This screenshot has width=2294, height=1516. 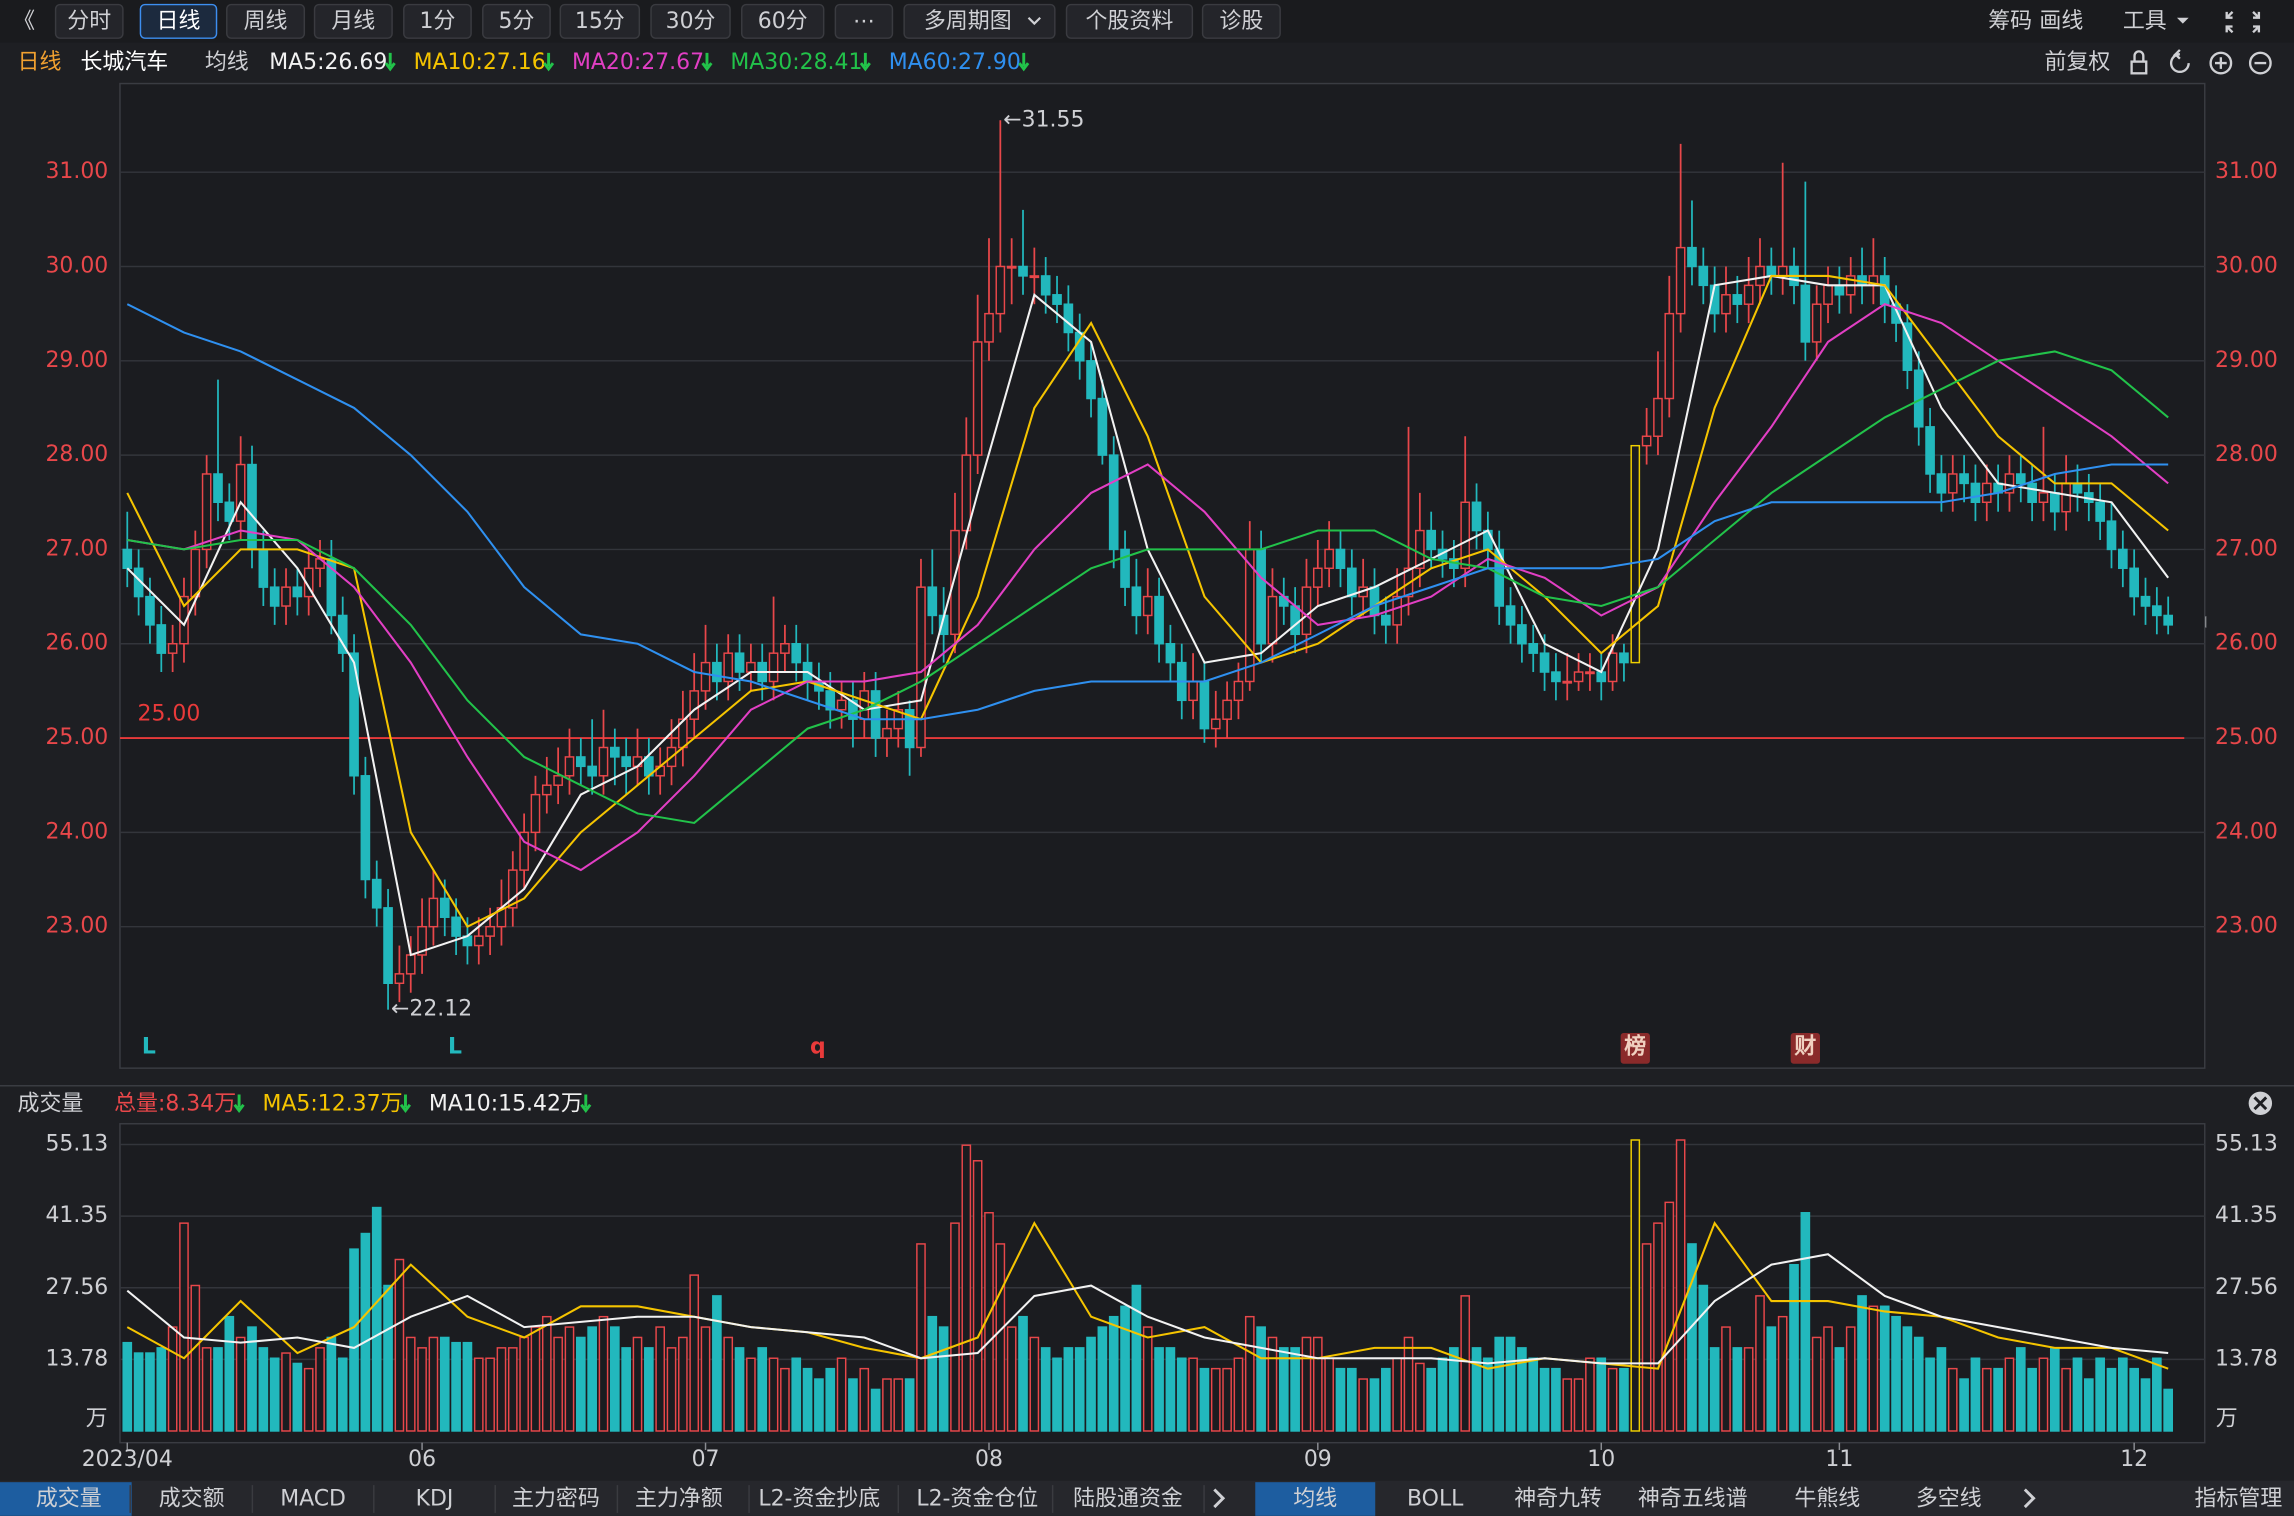 I want to click on toolbar-button-label: 分时, so click(x=89, y=21).